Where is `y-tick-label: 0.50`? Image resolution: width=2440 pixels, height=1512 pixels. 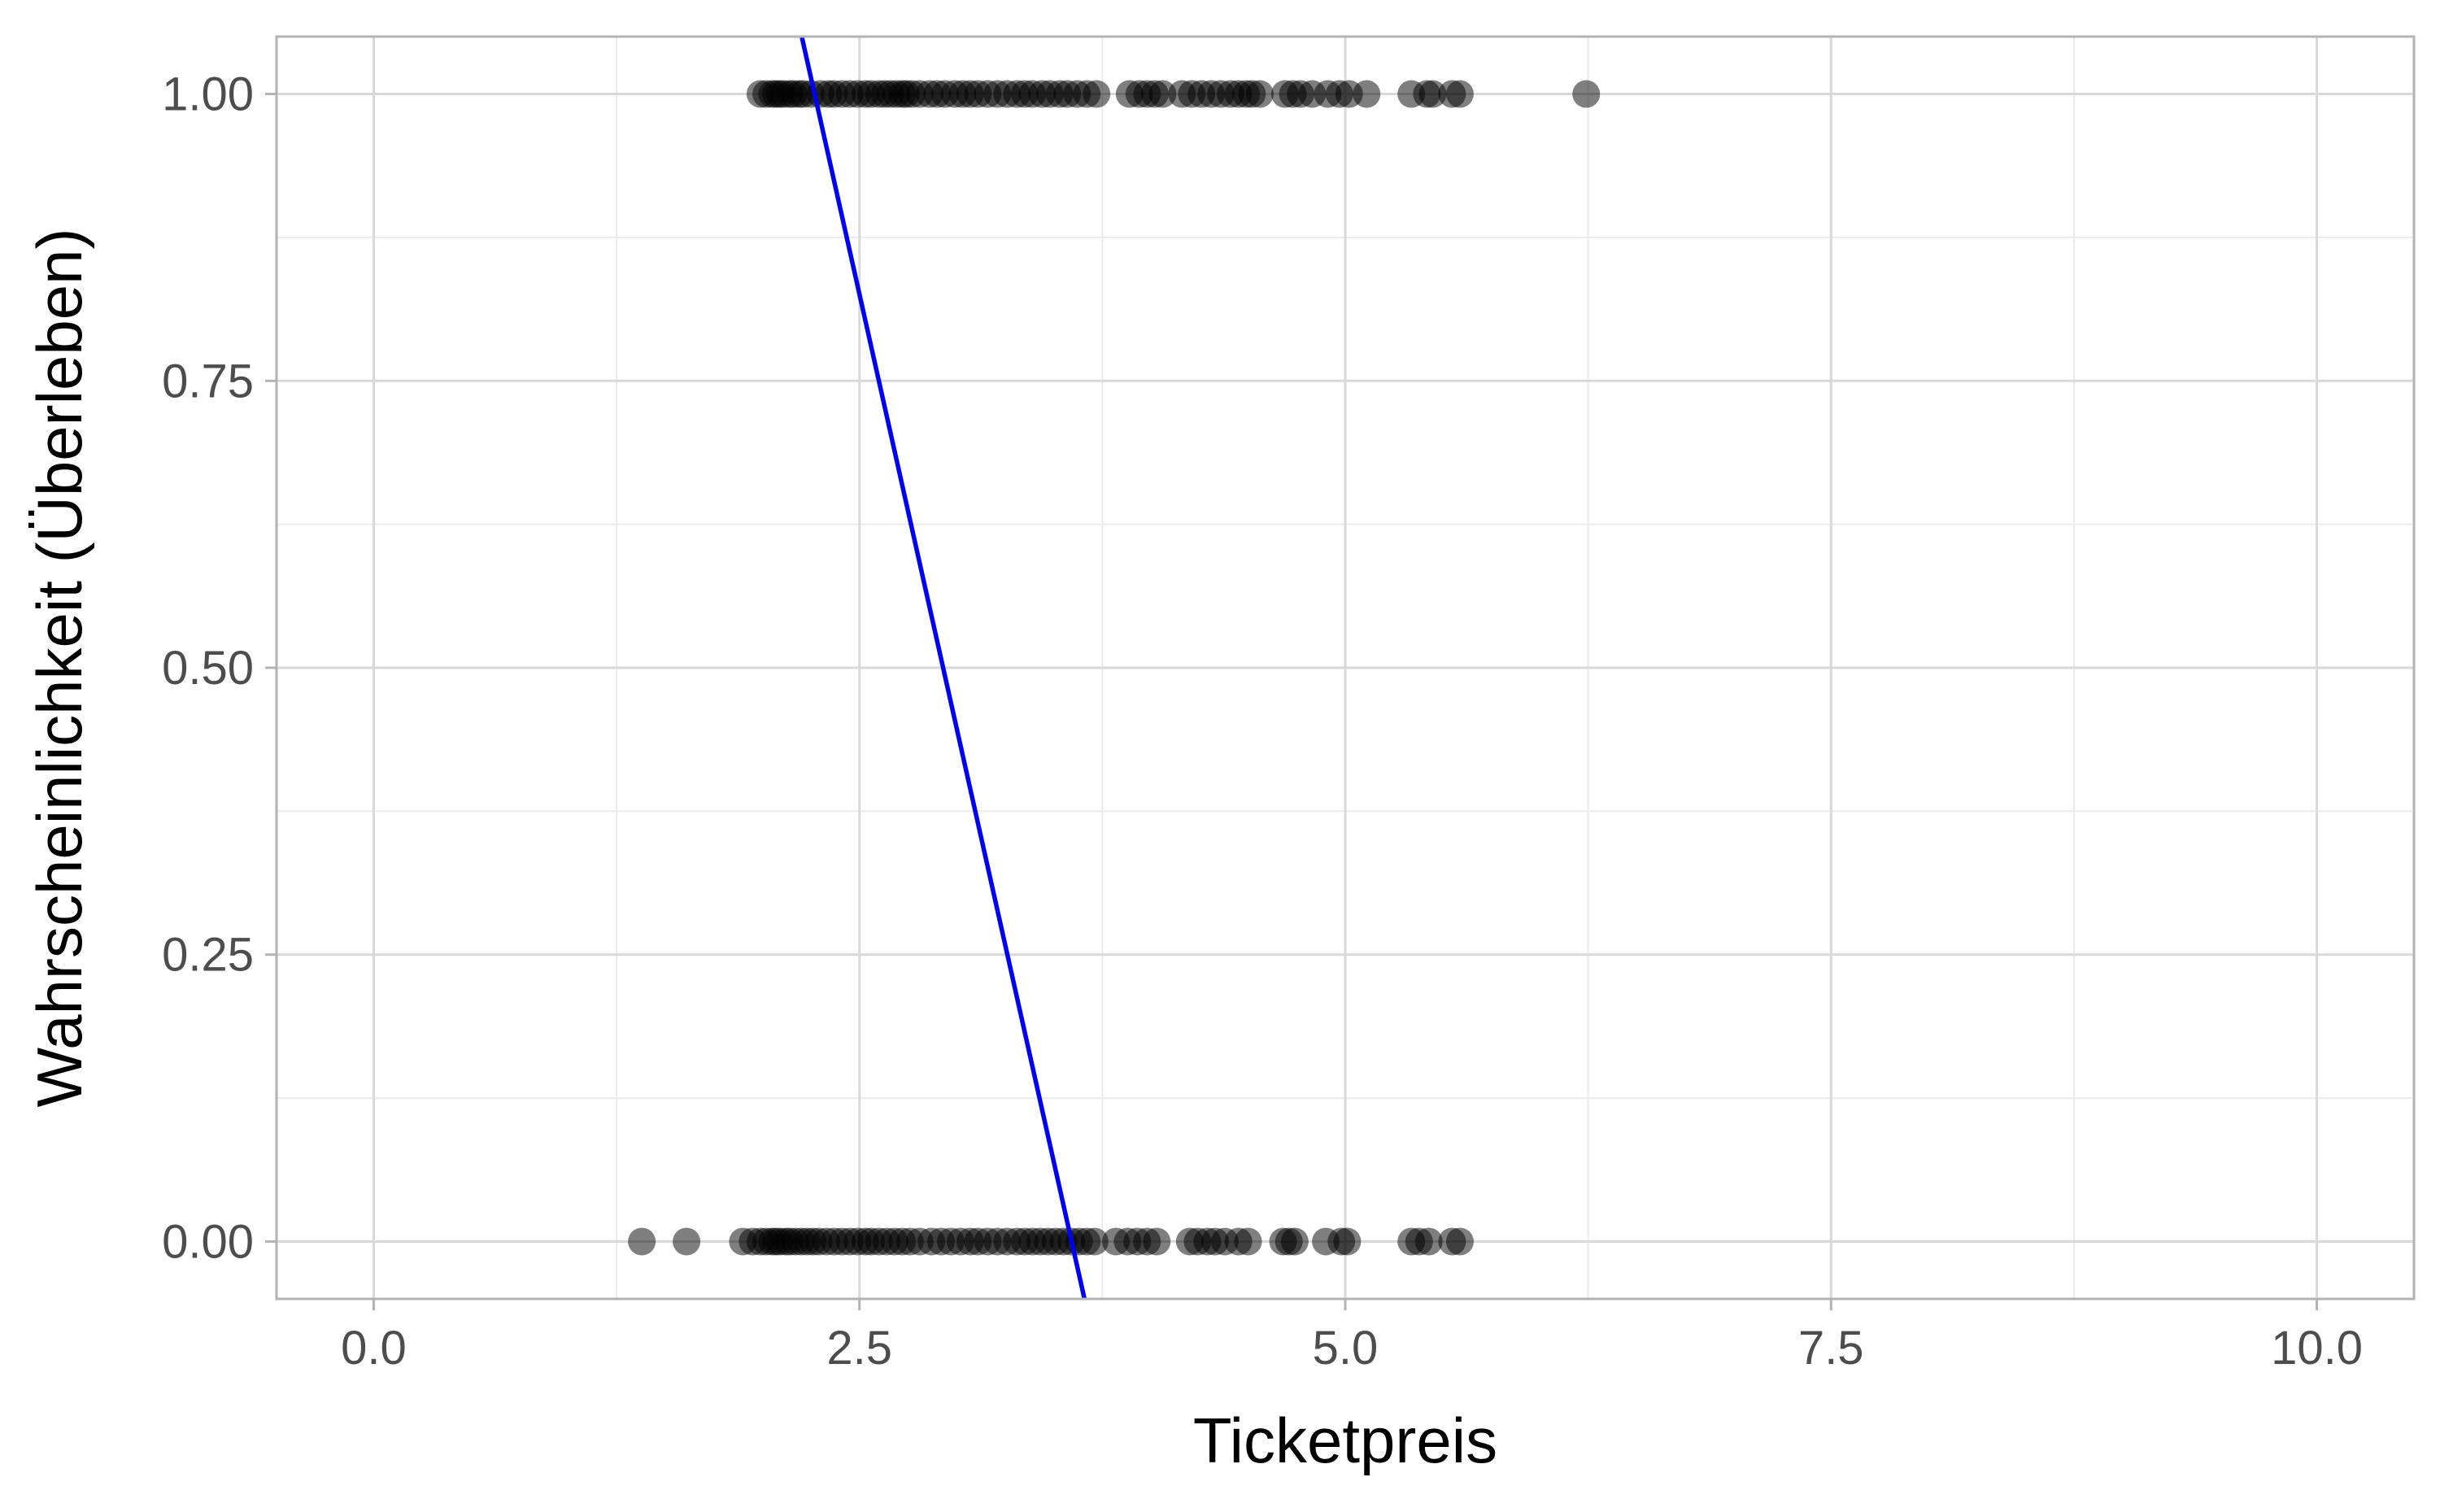
y-tick-label: 0.50 is located at coordinates (208, 668).